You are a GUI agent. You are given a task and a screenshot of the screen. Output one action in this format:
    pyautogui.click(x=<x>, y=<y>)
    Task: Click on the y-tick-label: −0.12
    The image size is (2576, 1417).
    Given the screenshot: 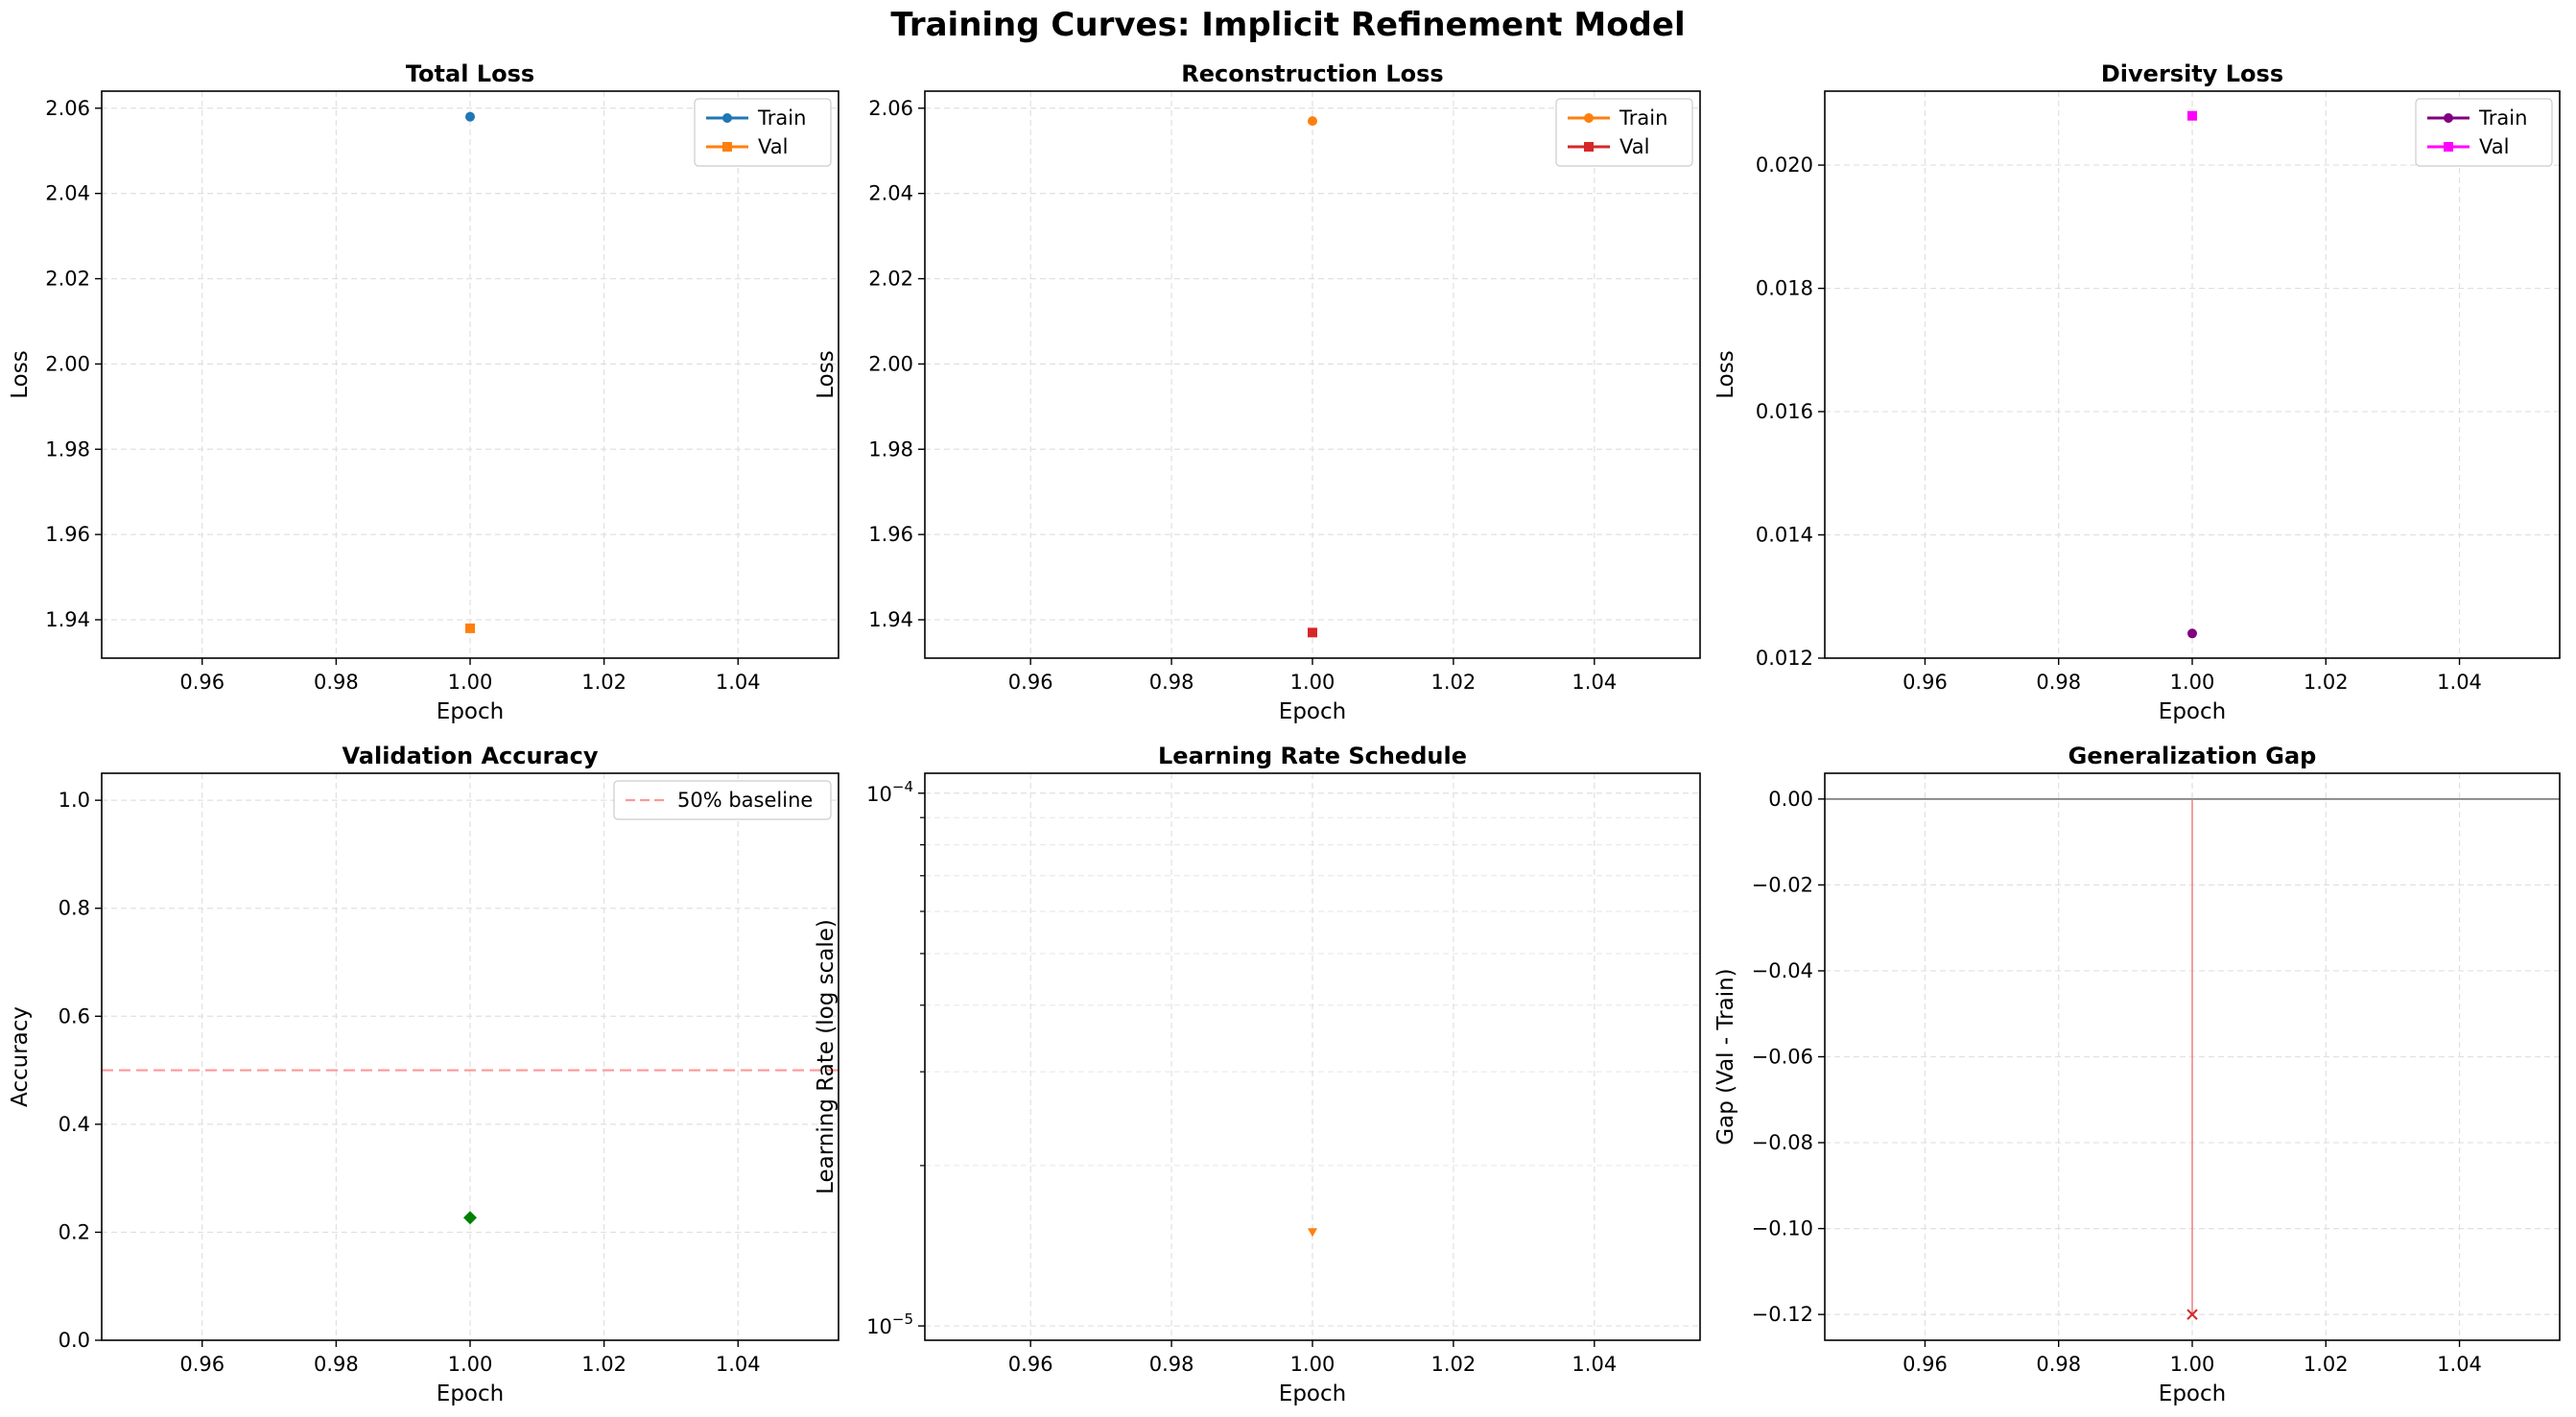 What is the action you would take?
    pyautogui.click(x=1783, y=1314)
    